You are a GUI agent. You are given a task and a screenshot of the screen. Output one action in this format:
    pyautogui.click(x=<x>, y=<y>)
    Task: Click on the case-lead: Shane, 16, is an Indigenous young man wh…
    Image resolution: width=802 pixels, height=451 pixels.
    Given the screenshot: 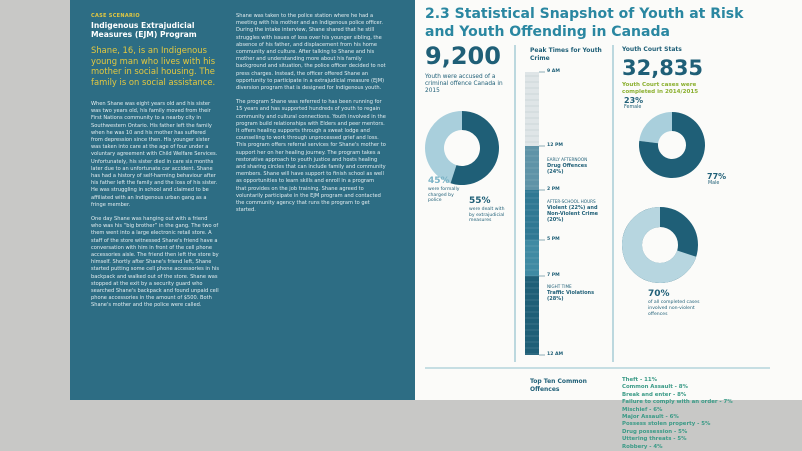 What is the action you would take?
    pyautogui.click(x=153, y=66)
    